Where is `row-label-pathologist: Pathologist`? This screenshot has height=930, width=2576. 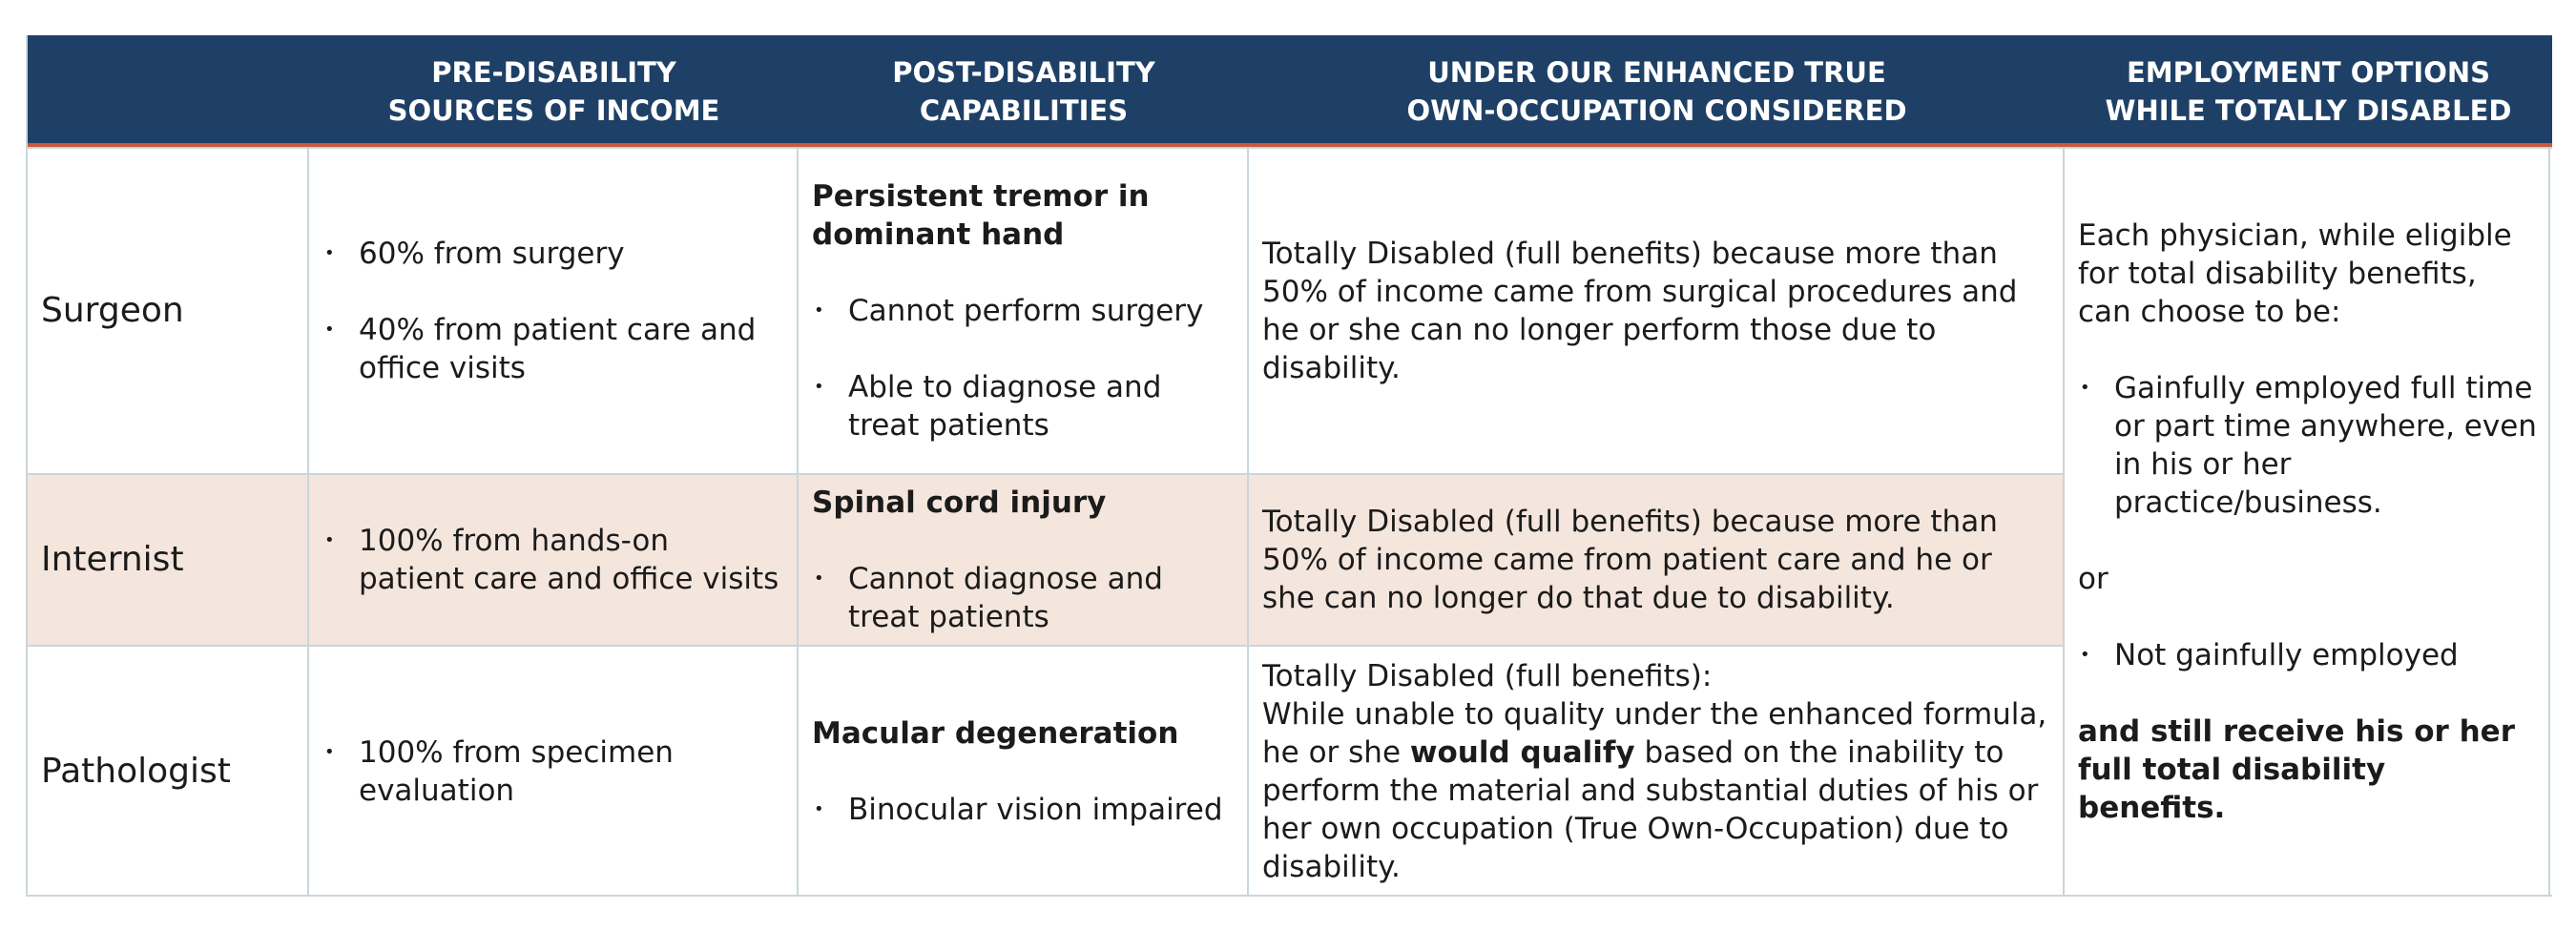
row-label-pathologist: Pathologist is located at coordinates (168, 771).